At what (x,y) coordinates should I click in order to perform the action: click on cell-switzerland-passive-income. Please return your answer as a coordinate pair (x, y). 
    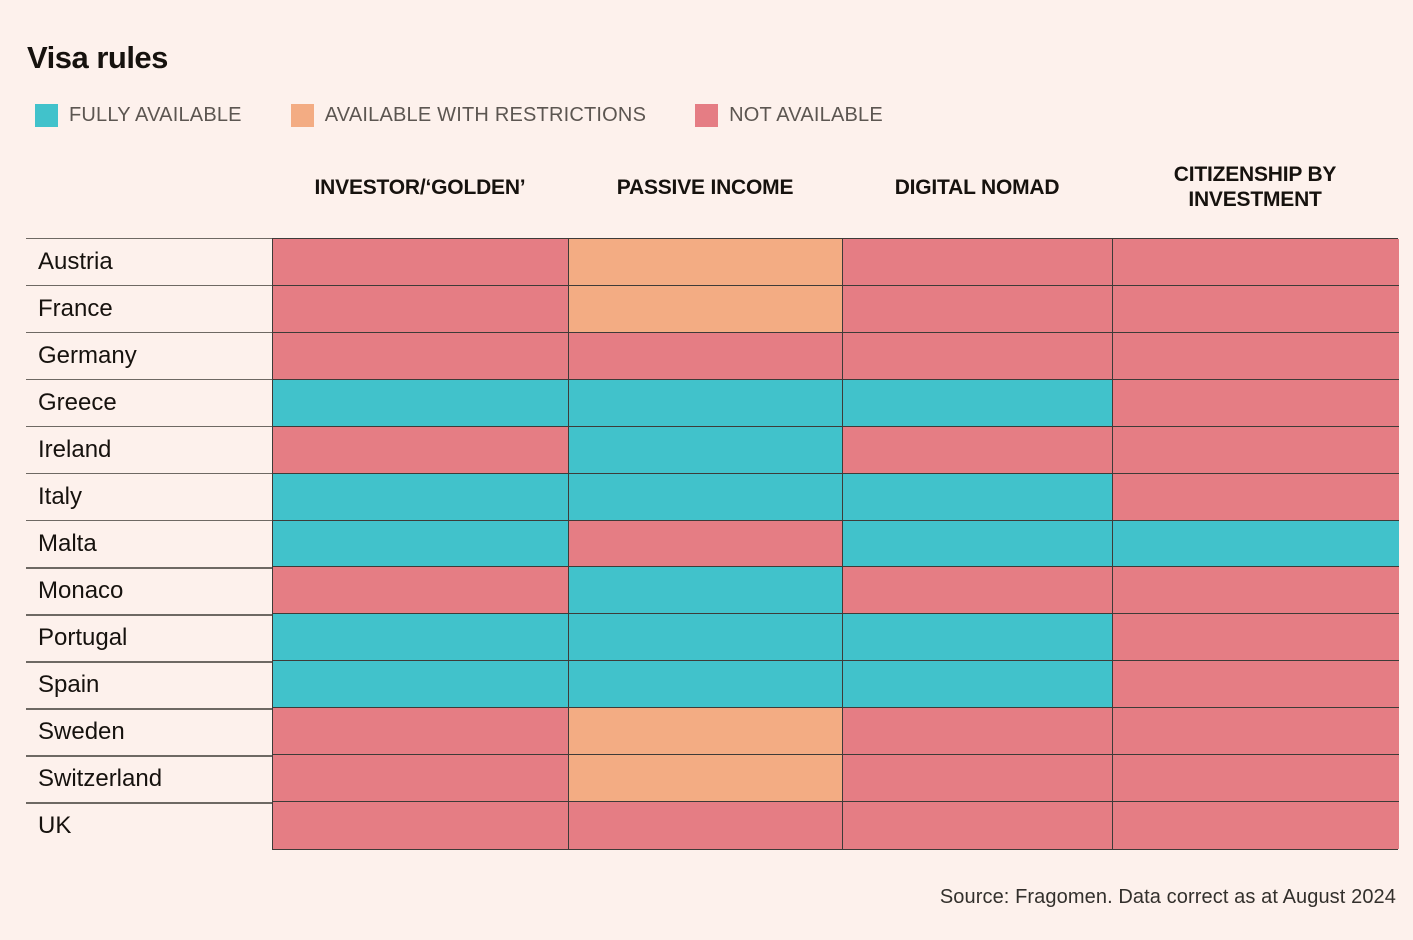
    Looking at the image, I should click on (706, 779).